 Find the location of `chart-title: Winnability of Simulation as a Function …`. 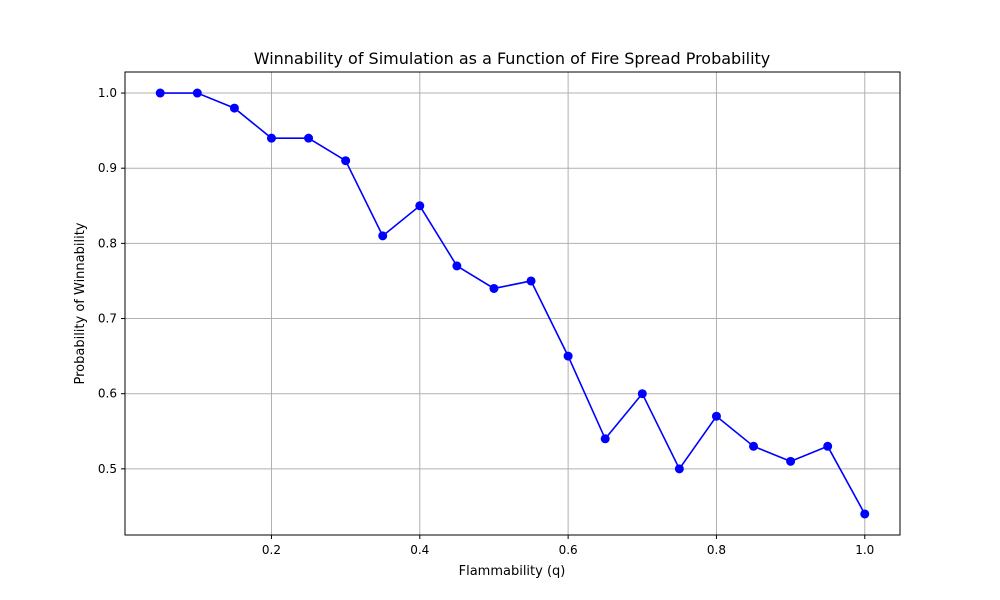

chart-title: Winnability of Simulation as a Function … is located at coordinates (512, 58).